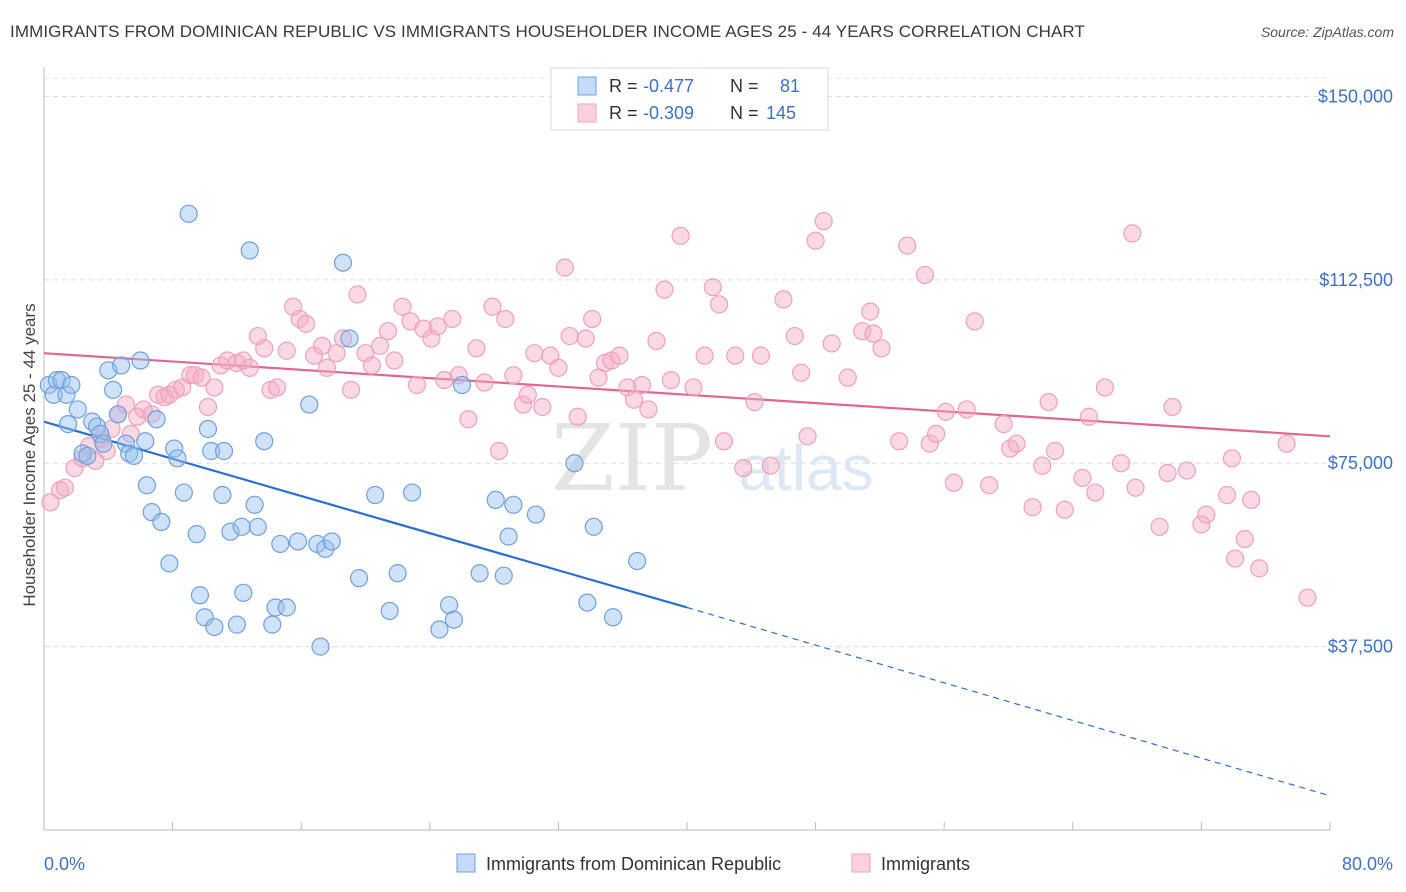  What do you see at coordinates (633, 864) in the screenshot?
I see `legend-bottom-label-blue: Immigrants from Dominican Republic` at bounding box center [633, 864].